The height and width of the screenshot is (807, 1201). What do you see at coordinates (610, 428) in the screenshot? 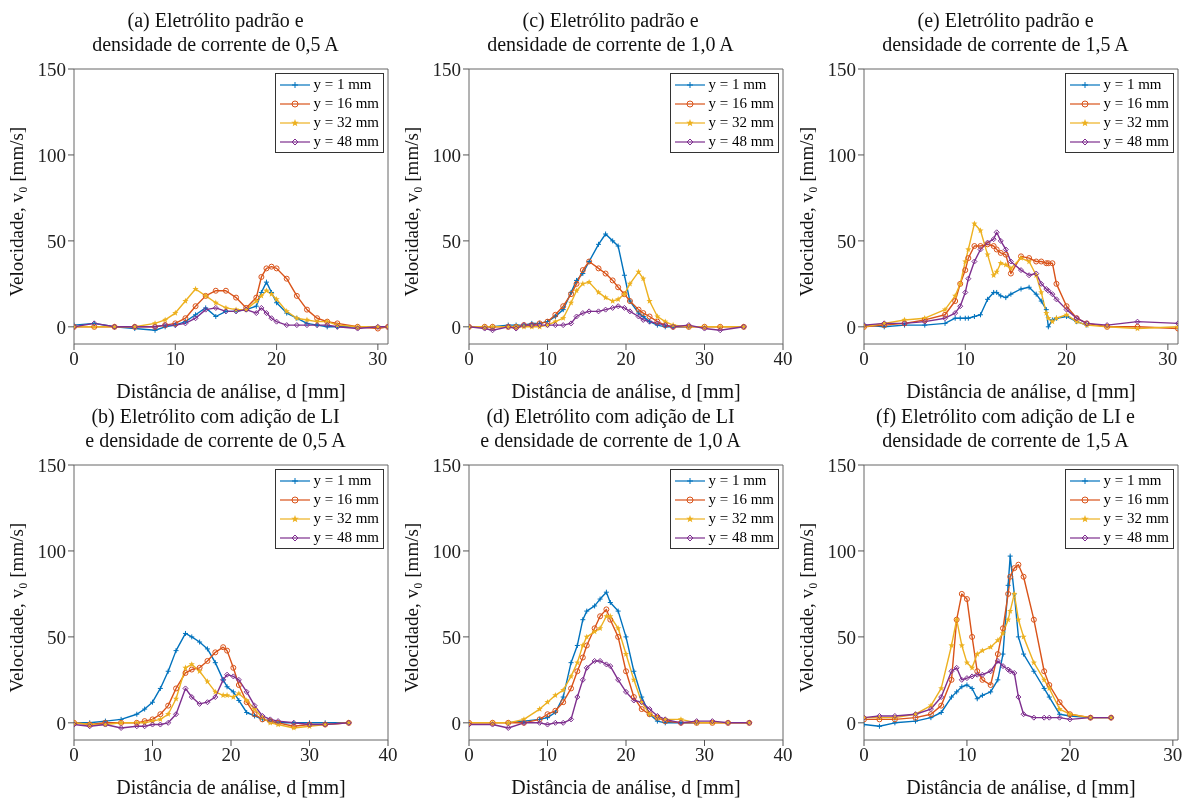
I see `chart-title: (d) Eletrólito com adição de LI e densidade de corrente de 1,0 A` at bounding box center [610, 428].